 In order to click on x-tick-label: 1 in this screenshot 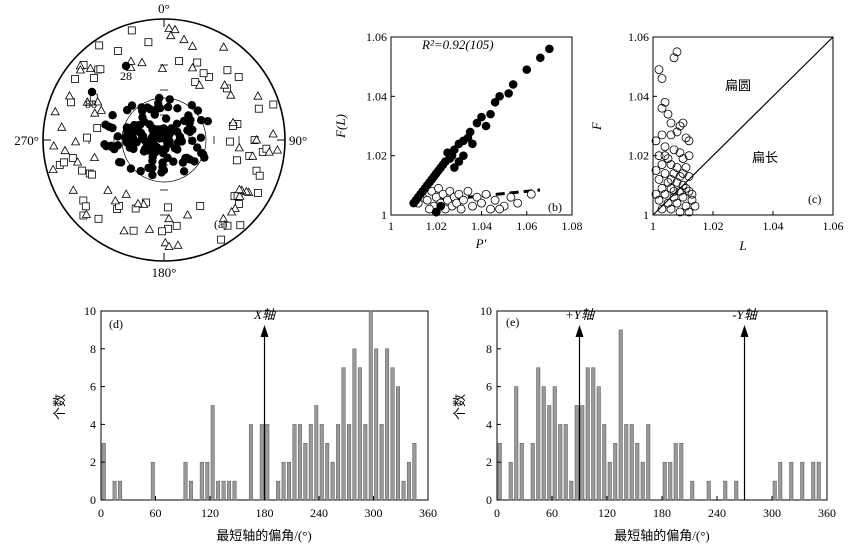, I will do `click(391, 226)`.